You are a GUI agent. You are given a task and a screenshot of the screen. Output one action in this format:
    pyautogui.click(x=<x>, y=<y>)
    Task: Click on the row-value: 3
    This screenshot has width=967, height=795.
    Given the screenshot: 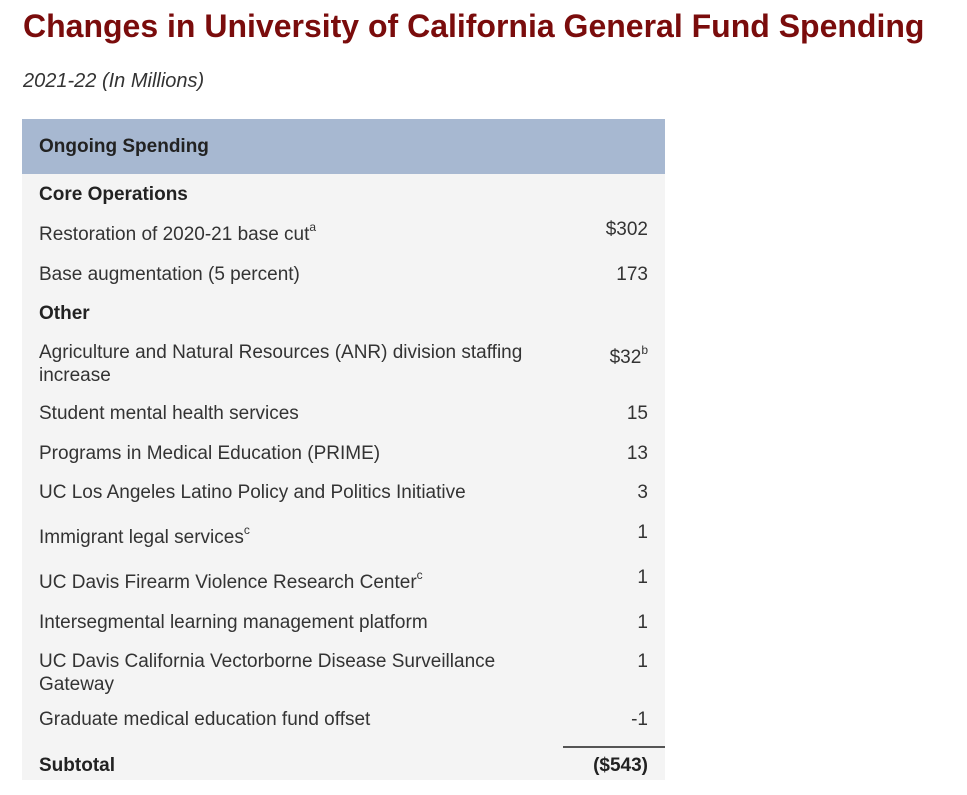 What is the action you would take?
    pyautogui.click(x=642, y=492)
    